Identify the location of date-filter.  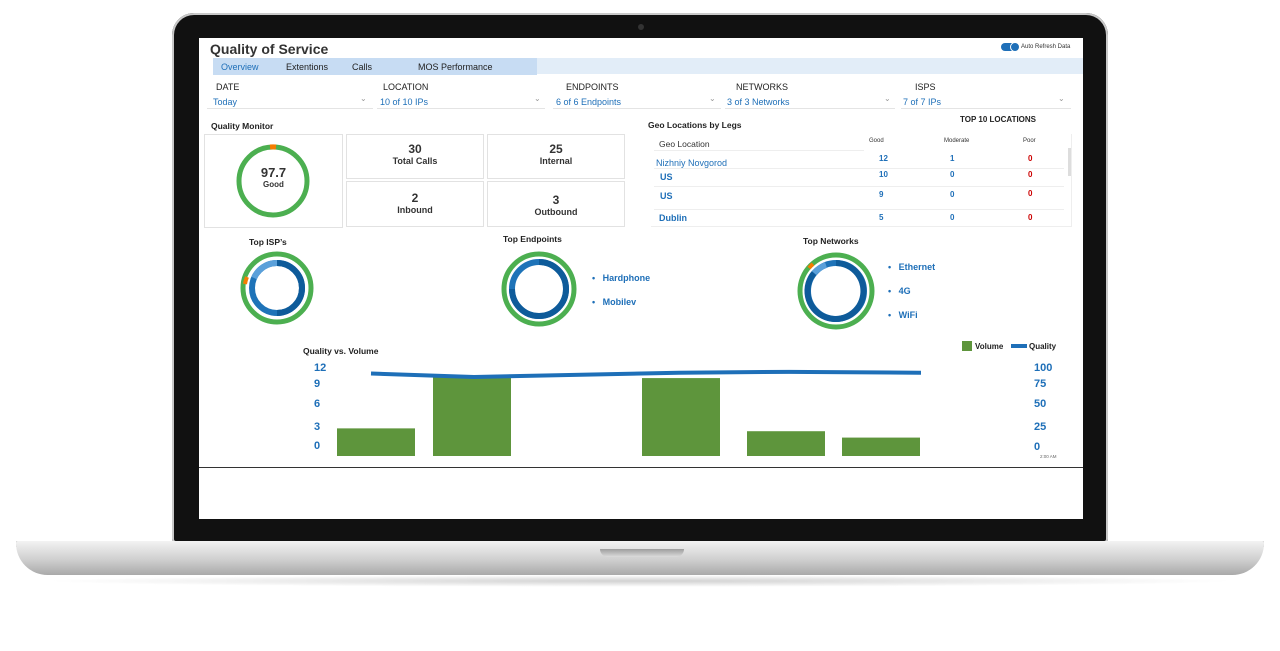
(290, 99).